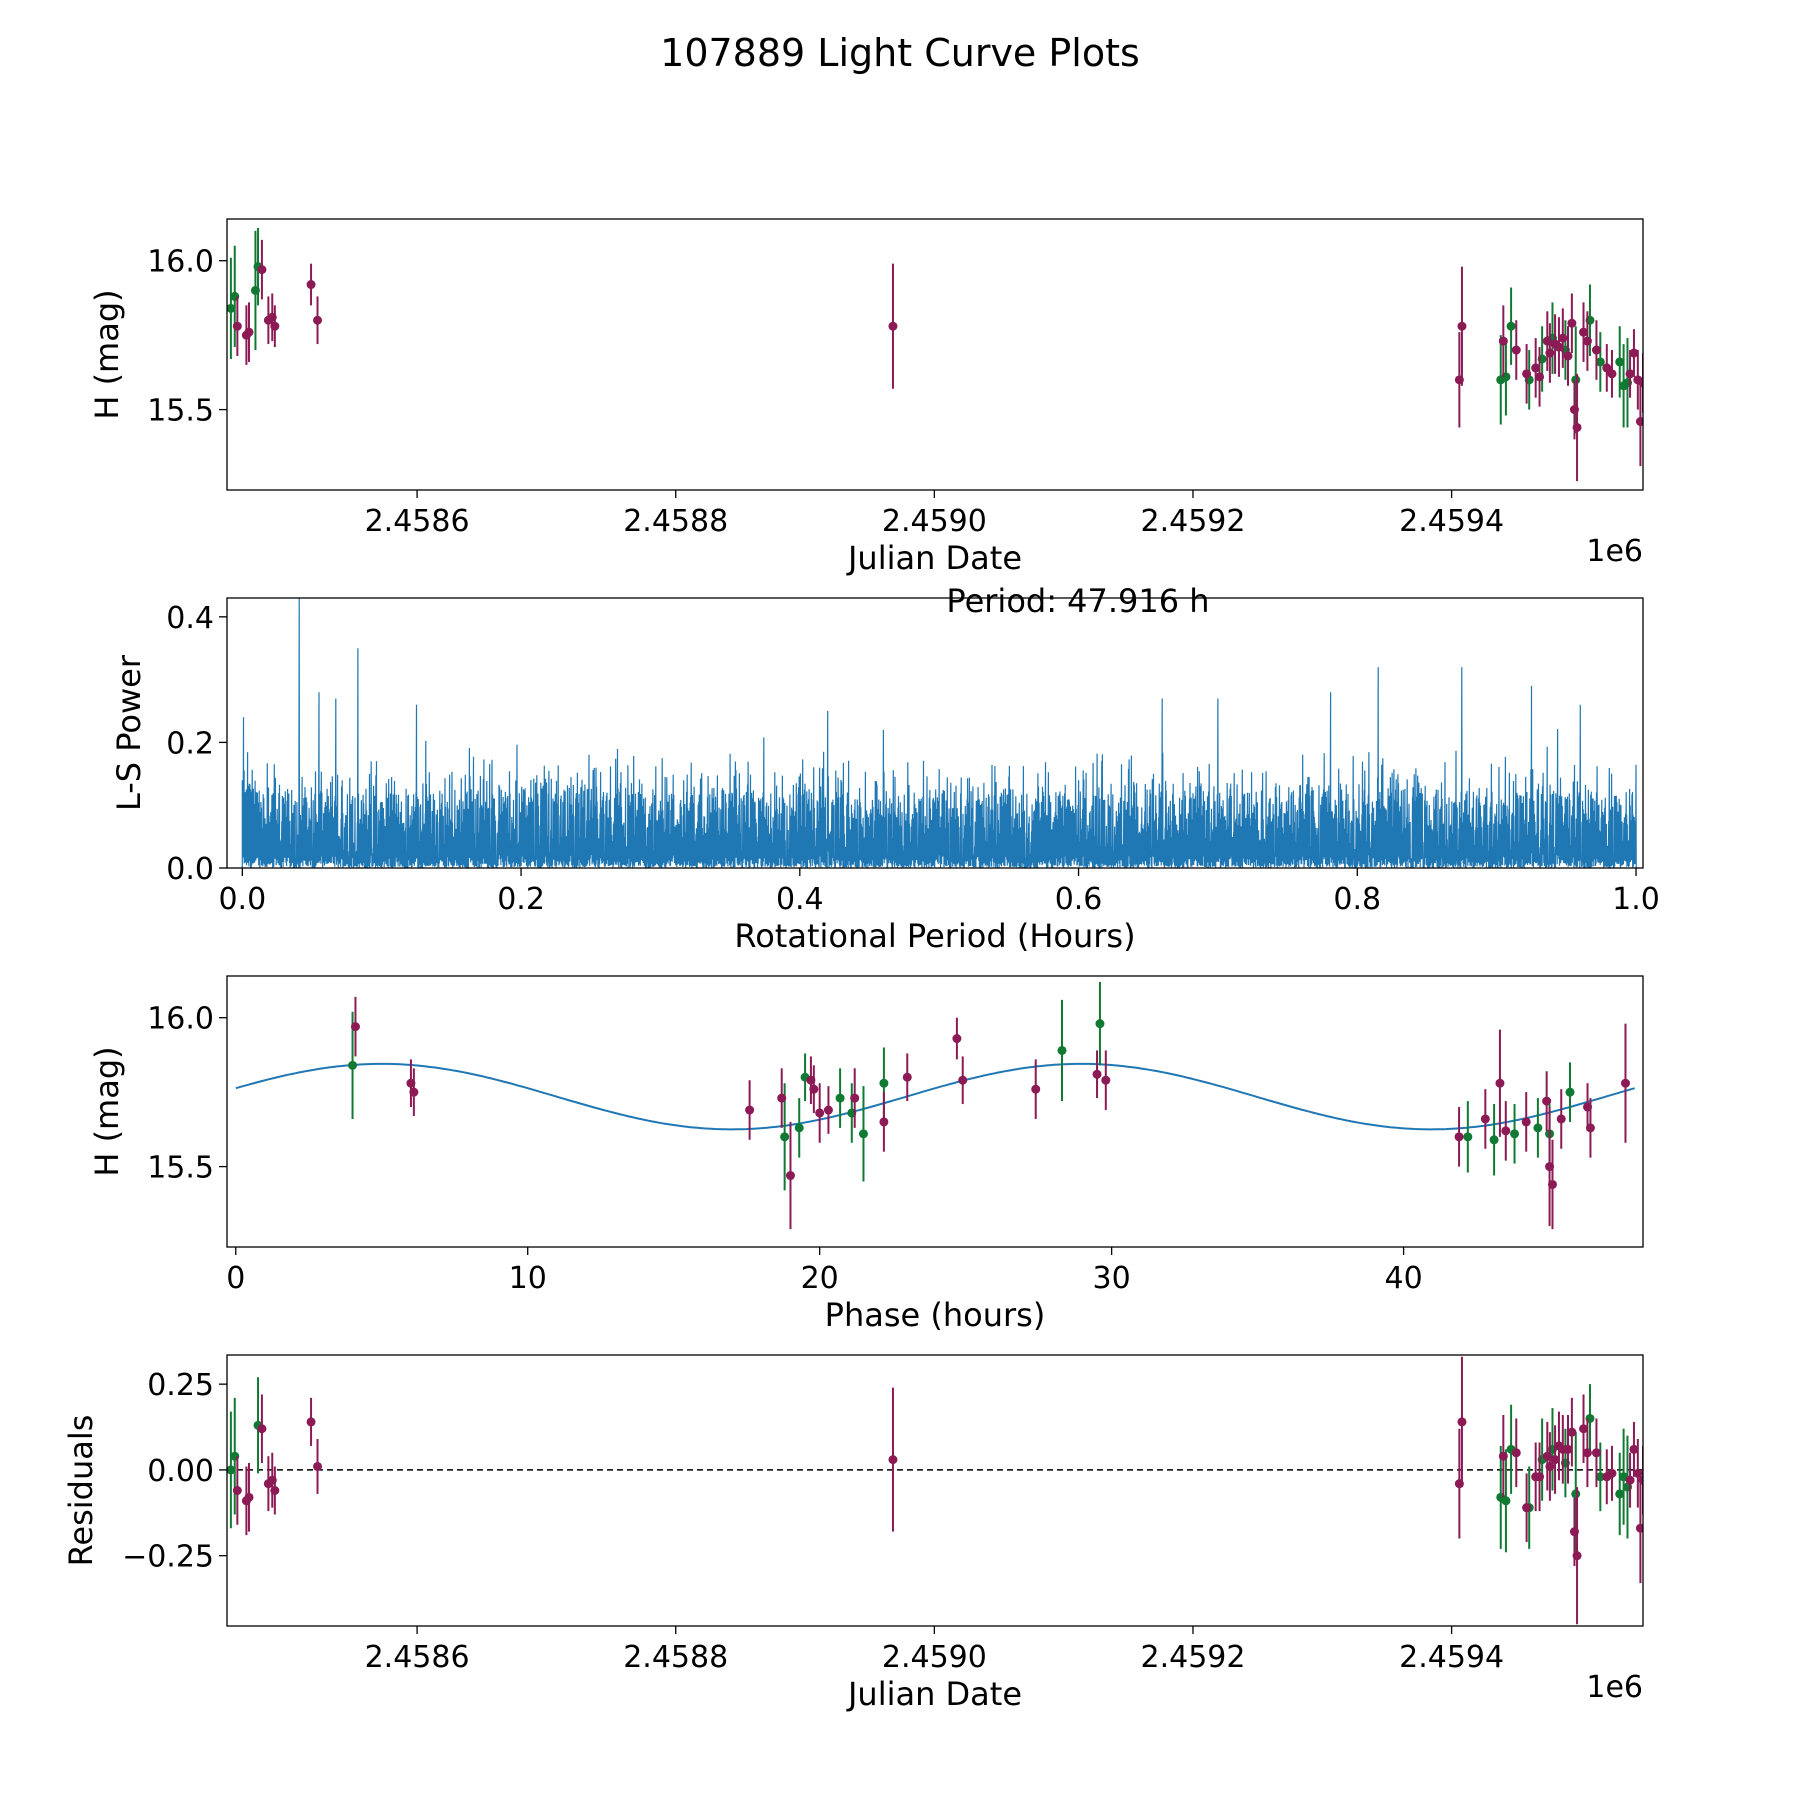 This screenshot has width=1800, height=1800. Describe the element at coordinates (107, 354) in the screenshot. I see `y-axis-label: H (mag)` at that location.